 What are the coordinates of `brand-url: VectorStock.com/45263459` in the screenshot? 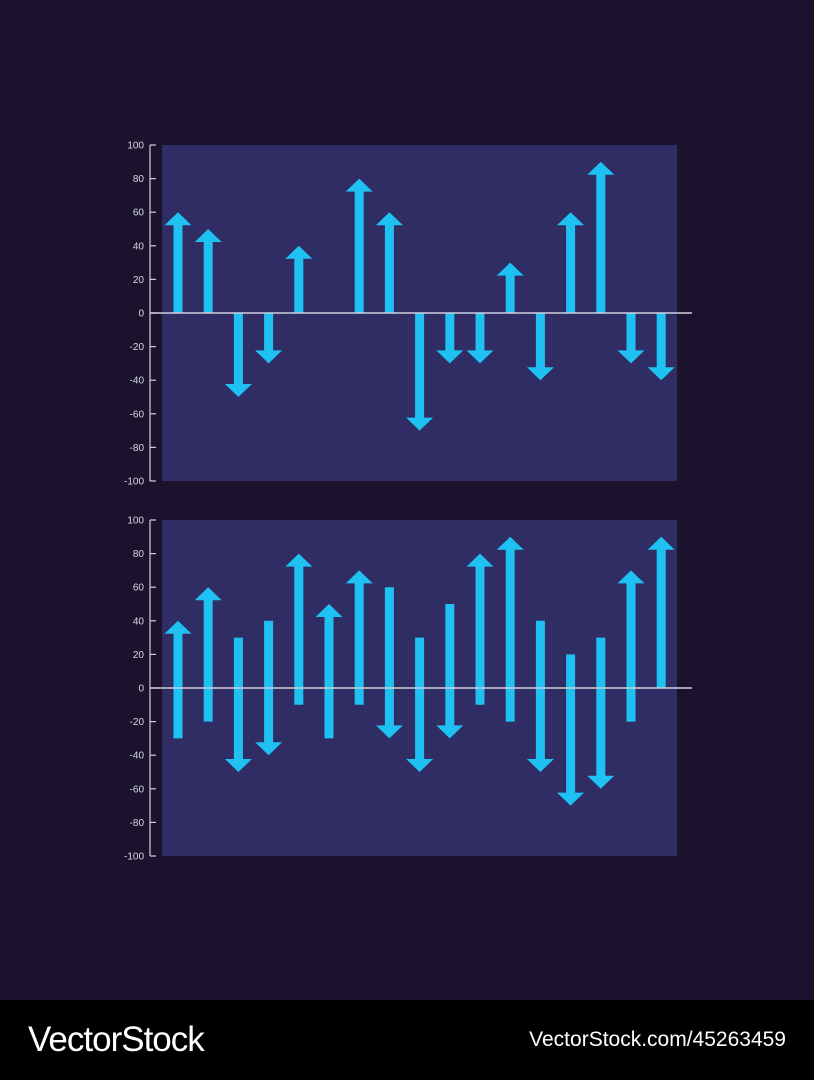 It's located at (657, 1039).